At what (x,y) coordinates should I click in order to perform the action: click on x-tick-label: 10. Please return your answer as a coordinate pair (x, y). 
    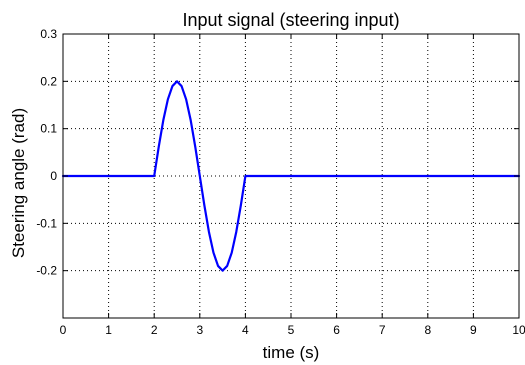
    Looking at the image, I should click on (518, 330).